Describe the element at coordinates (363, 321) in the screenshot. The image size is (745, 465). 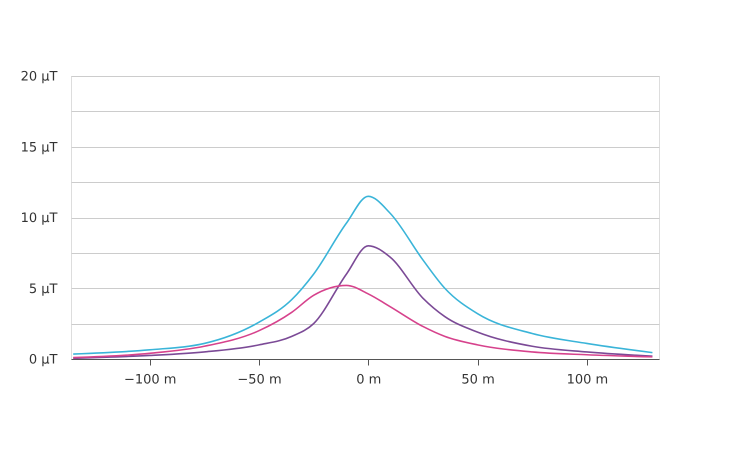
I see `line-series` at that location.